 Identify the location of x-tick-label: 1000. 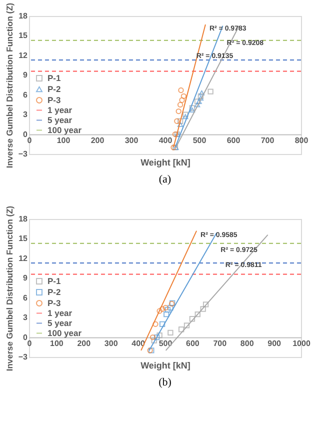
(301, 343).